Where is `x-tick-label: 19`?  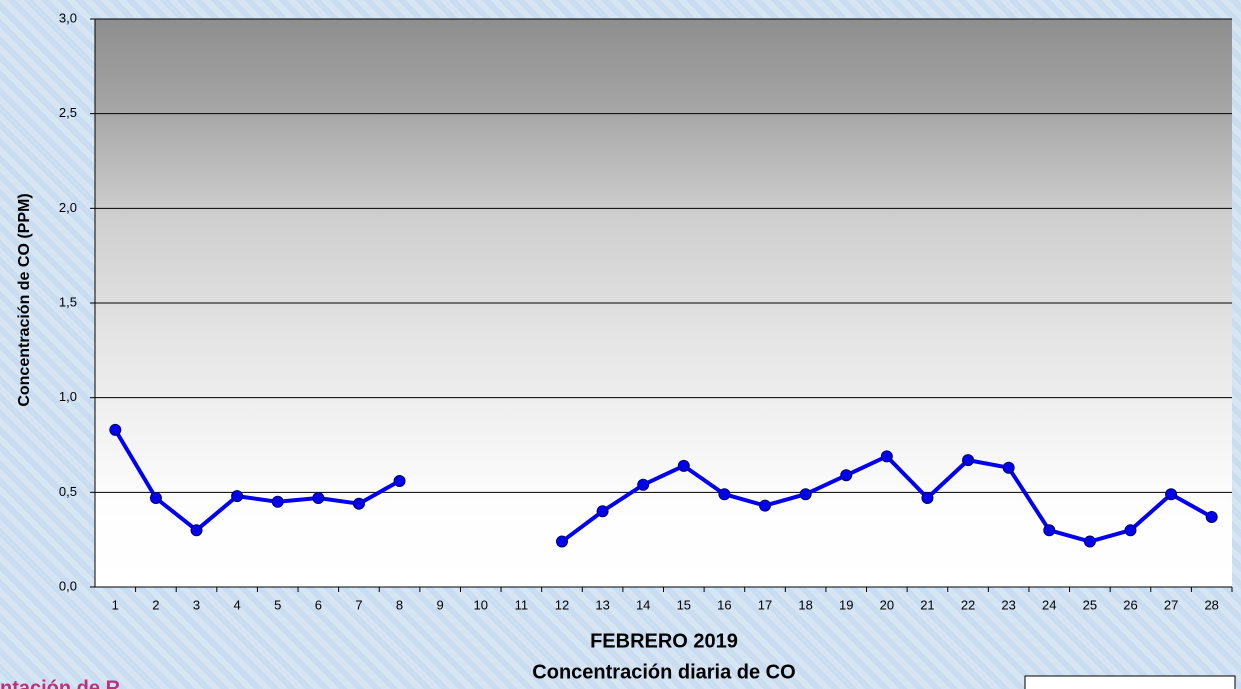
x-tick-label: 19 is located at coordinates (846, 604).